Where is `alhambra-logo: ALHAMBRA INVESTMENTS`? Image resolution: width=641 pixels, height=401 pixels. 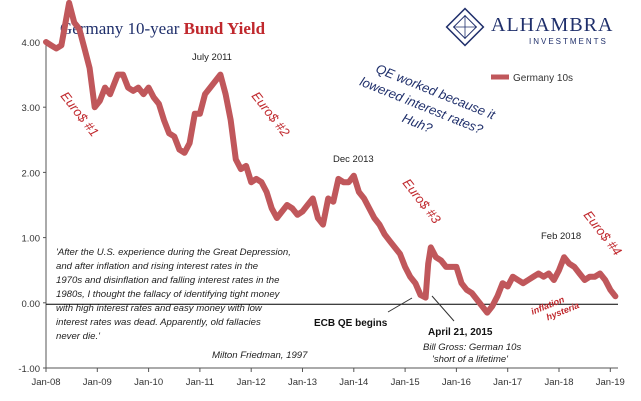 alhambra-logo: ALHAMBRA INVESTMENTS is located at coordinates (529, 27).